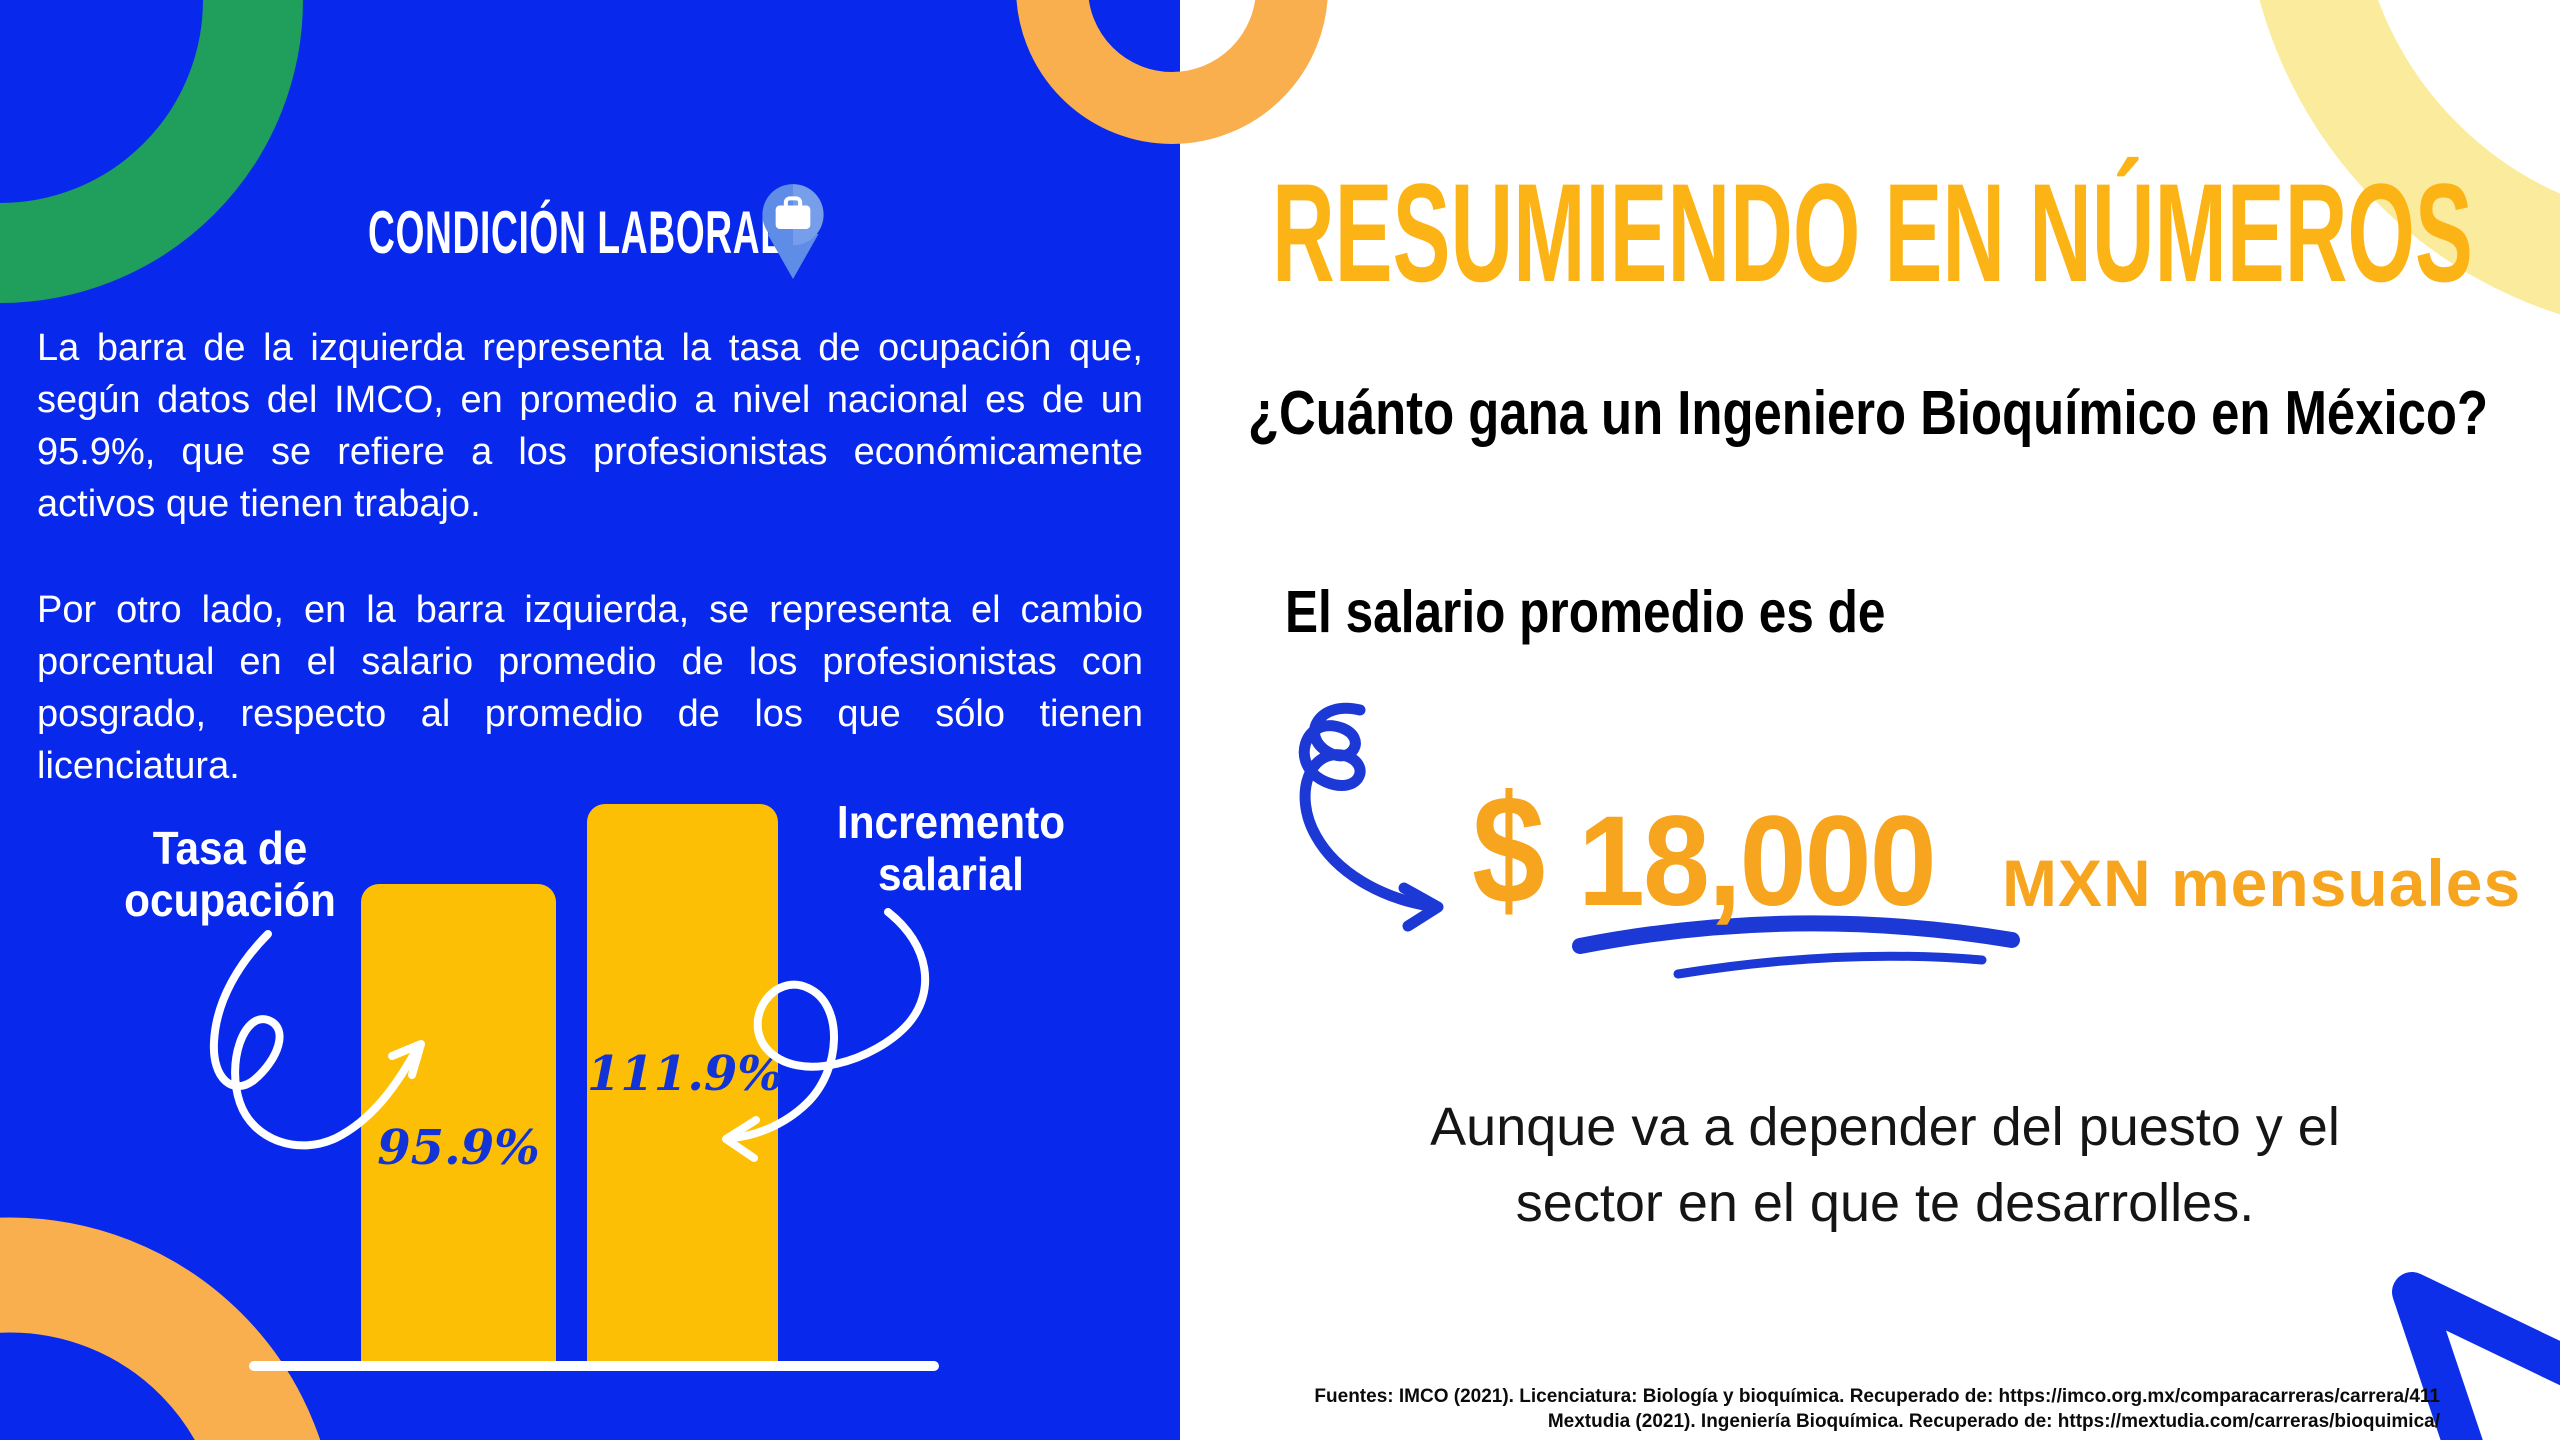  Describe the element at coordinates (793, 231) in the screenshot. I see `briefcase-pin-icon` at that location.